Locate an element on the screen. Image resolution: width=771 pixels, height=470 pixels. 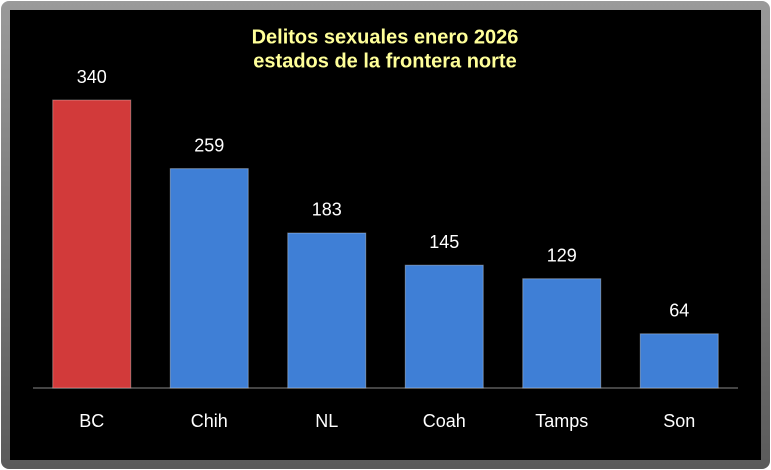
x-tick-label: BC is located at coordinates (91, 421).